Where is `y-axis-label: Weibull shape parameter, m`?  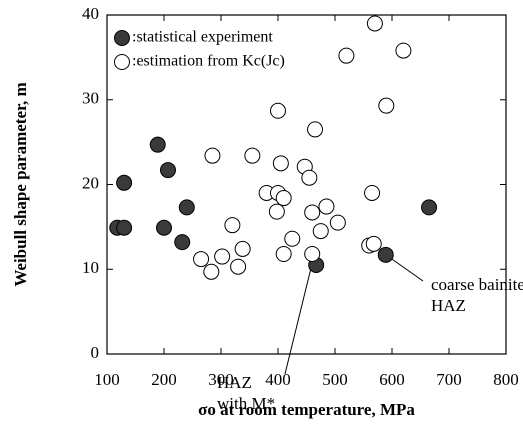
y-axis-label: Weibull shape parameter, m is located at coordinates (20, 184).